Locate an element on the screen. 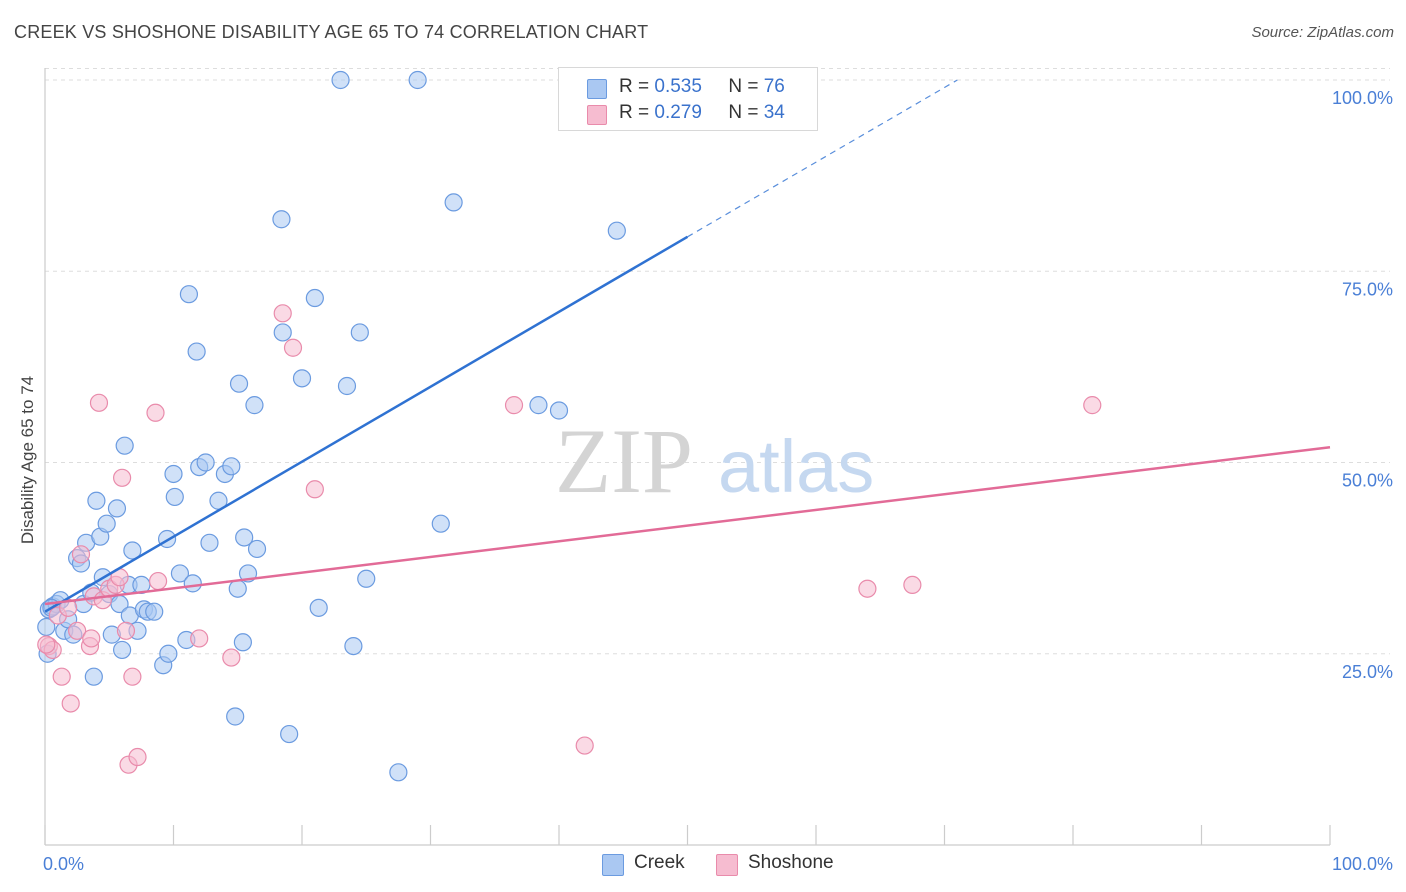 This screenshot has width=1406, height=892. x-tick-label: 0.0% is located at coordinates (63, 864).